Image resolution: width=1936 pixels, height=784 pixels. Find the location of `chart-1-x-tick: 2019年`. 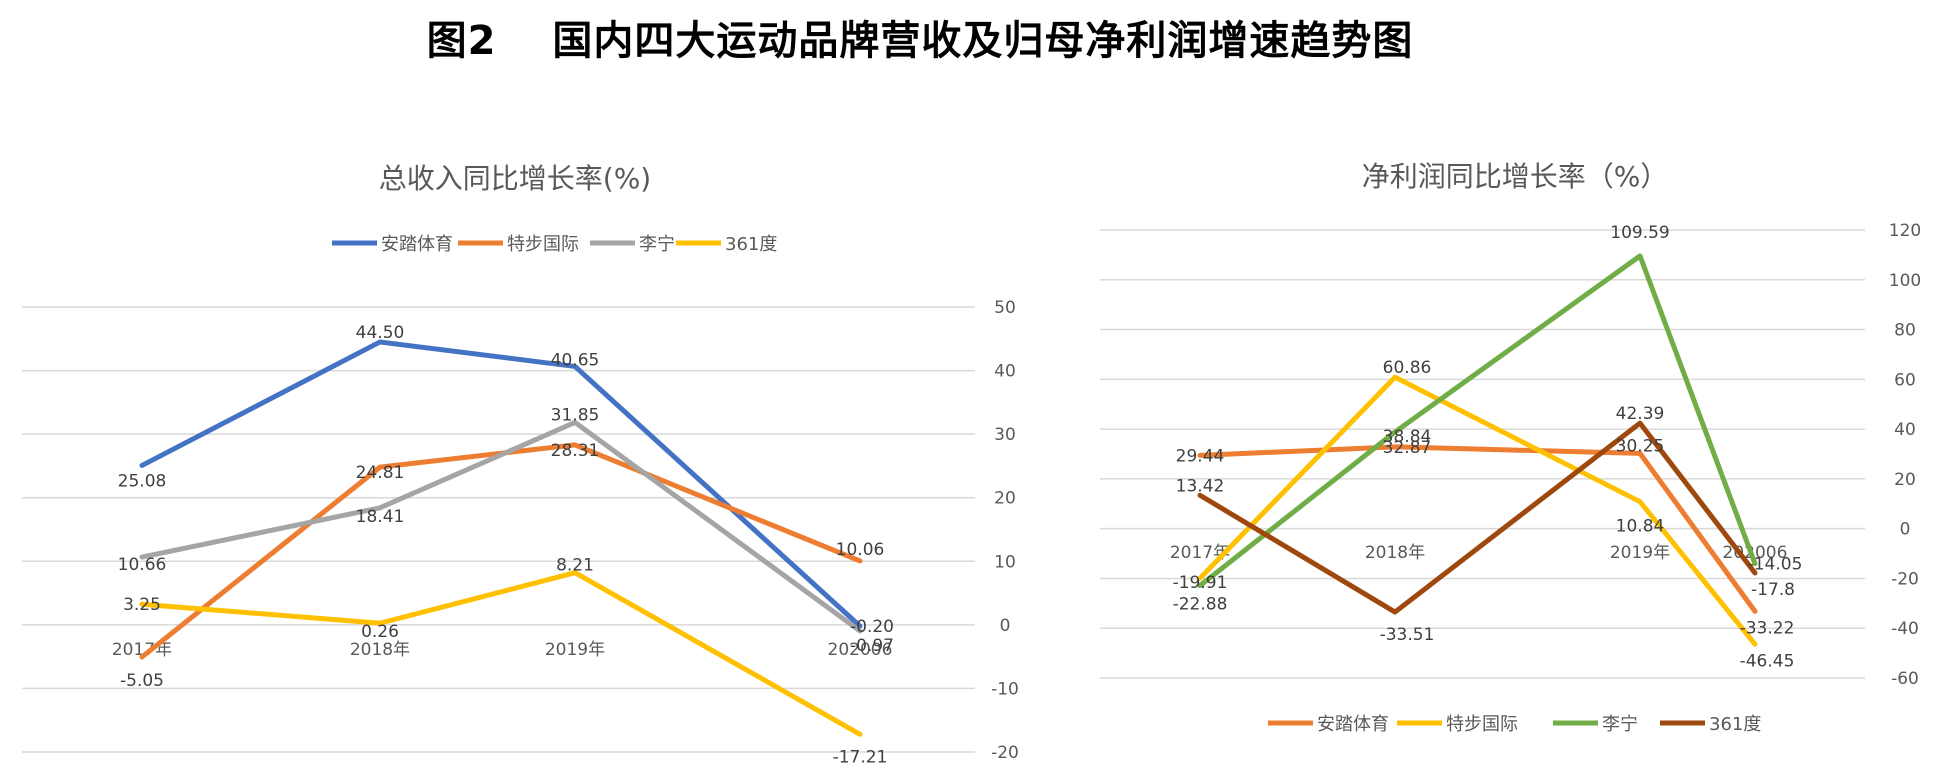

chart-1-x-tick: 2019年 is located at coordinates (575, 650).